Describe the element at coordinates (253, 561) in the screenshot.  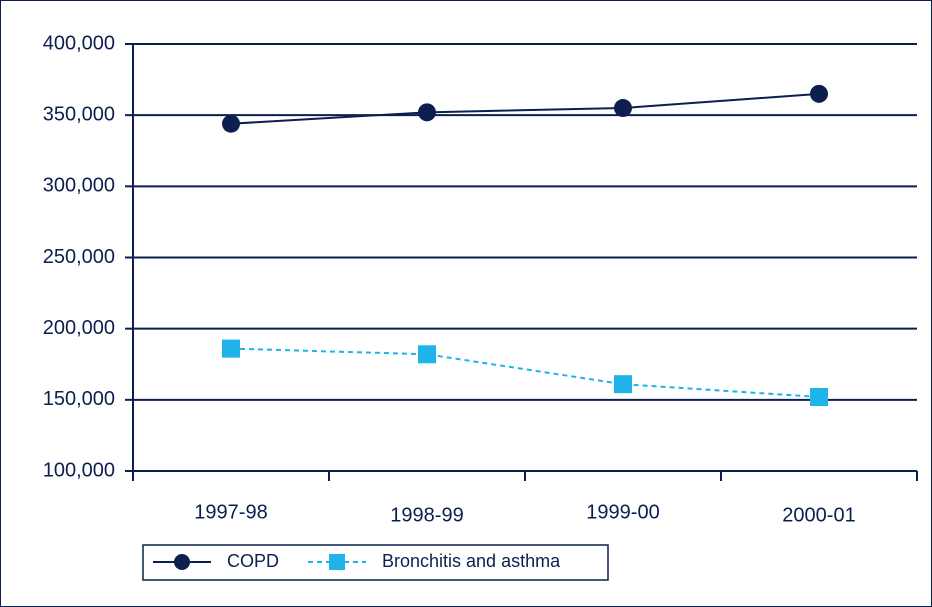
I see `legend-label: COPD` at that location.